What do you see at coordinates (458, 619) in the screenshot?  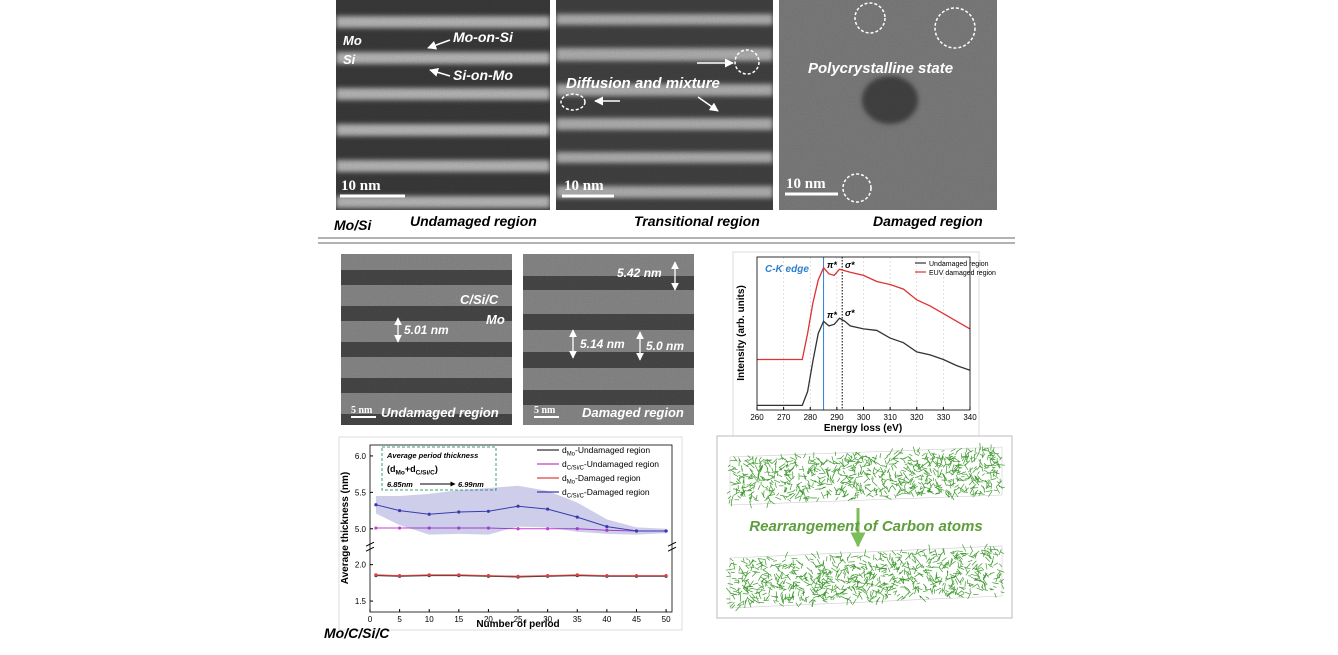 I see `x-tick-label: 15` at bounding box center [458, 619].